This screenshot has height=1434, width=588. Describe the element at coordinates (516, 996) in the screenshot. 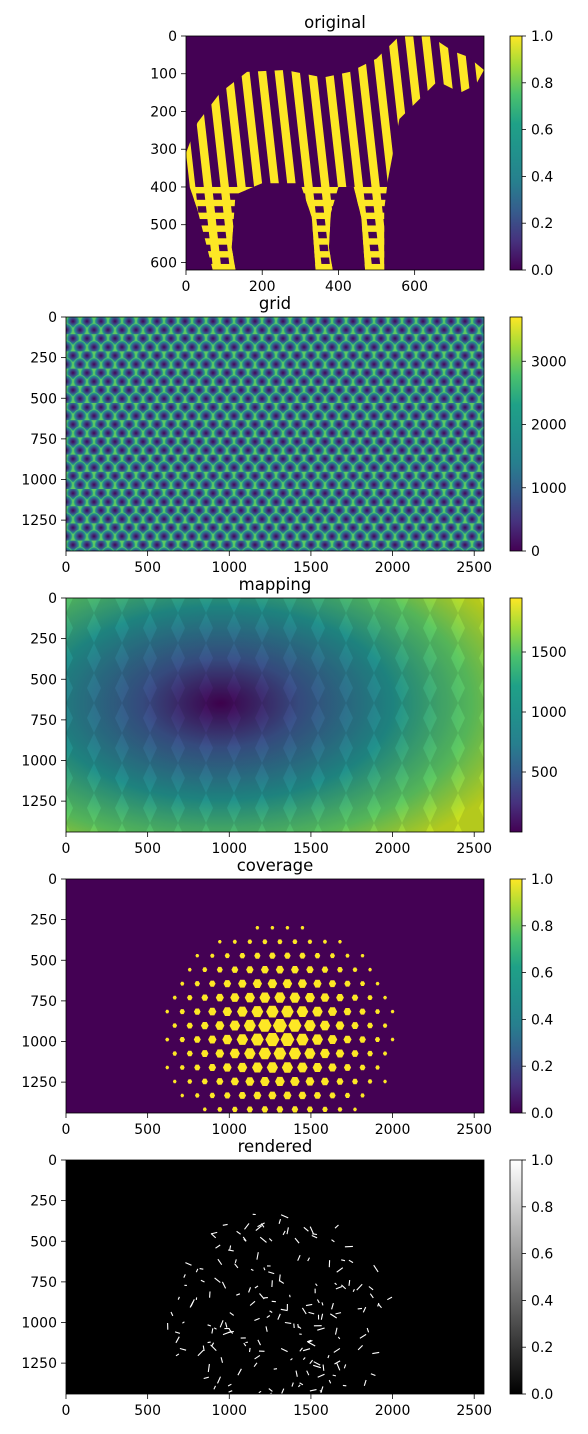

I see `colorbar` at that location.